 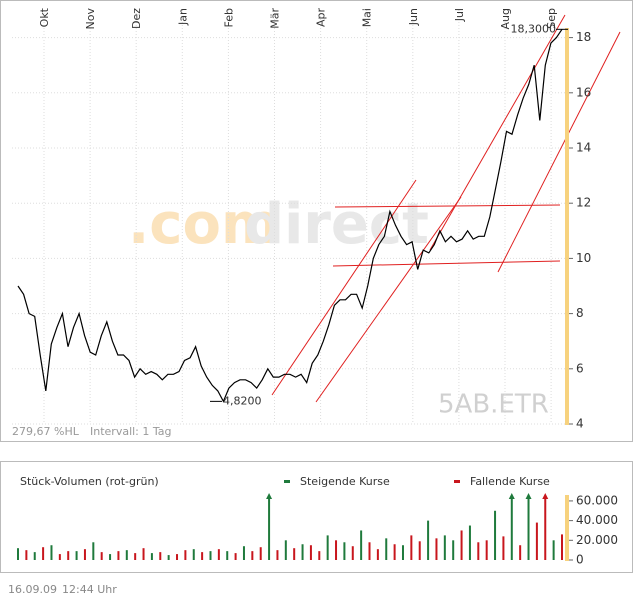 What do you see at coordinates (182, 17) in the screenshot?
I see `month-label: Jan` at bounding box center [182, 17].